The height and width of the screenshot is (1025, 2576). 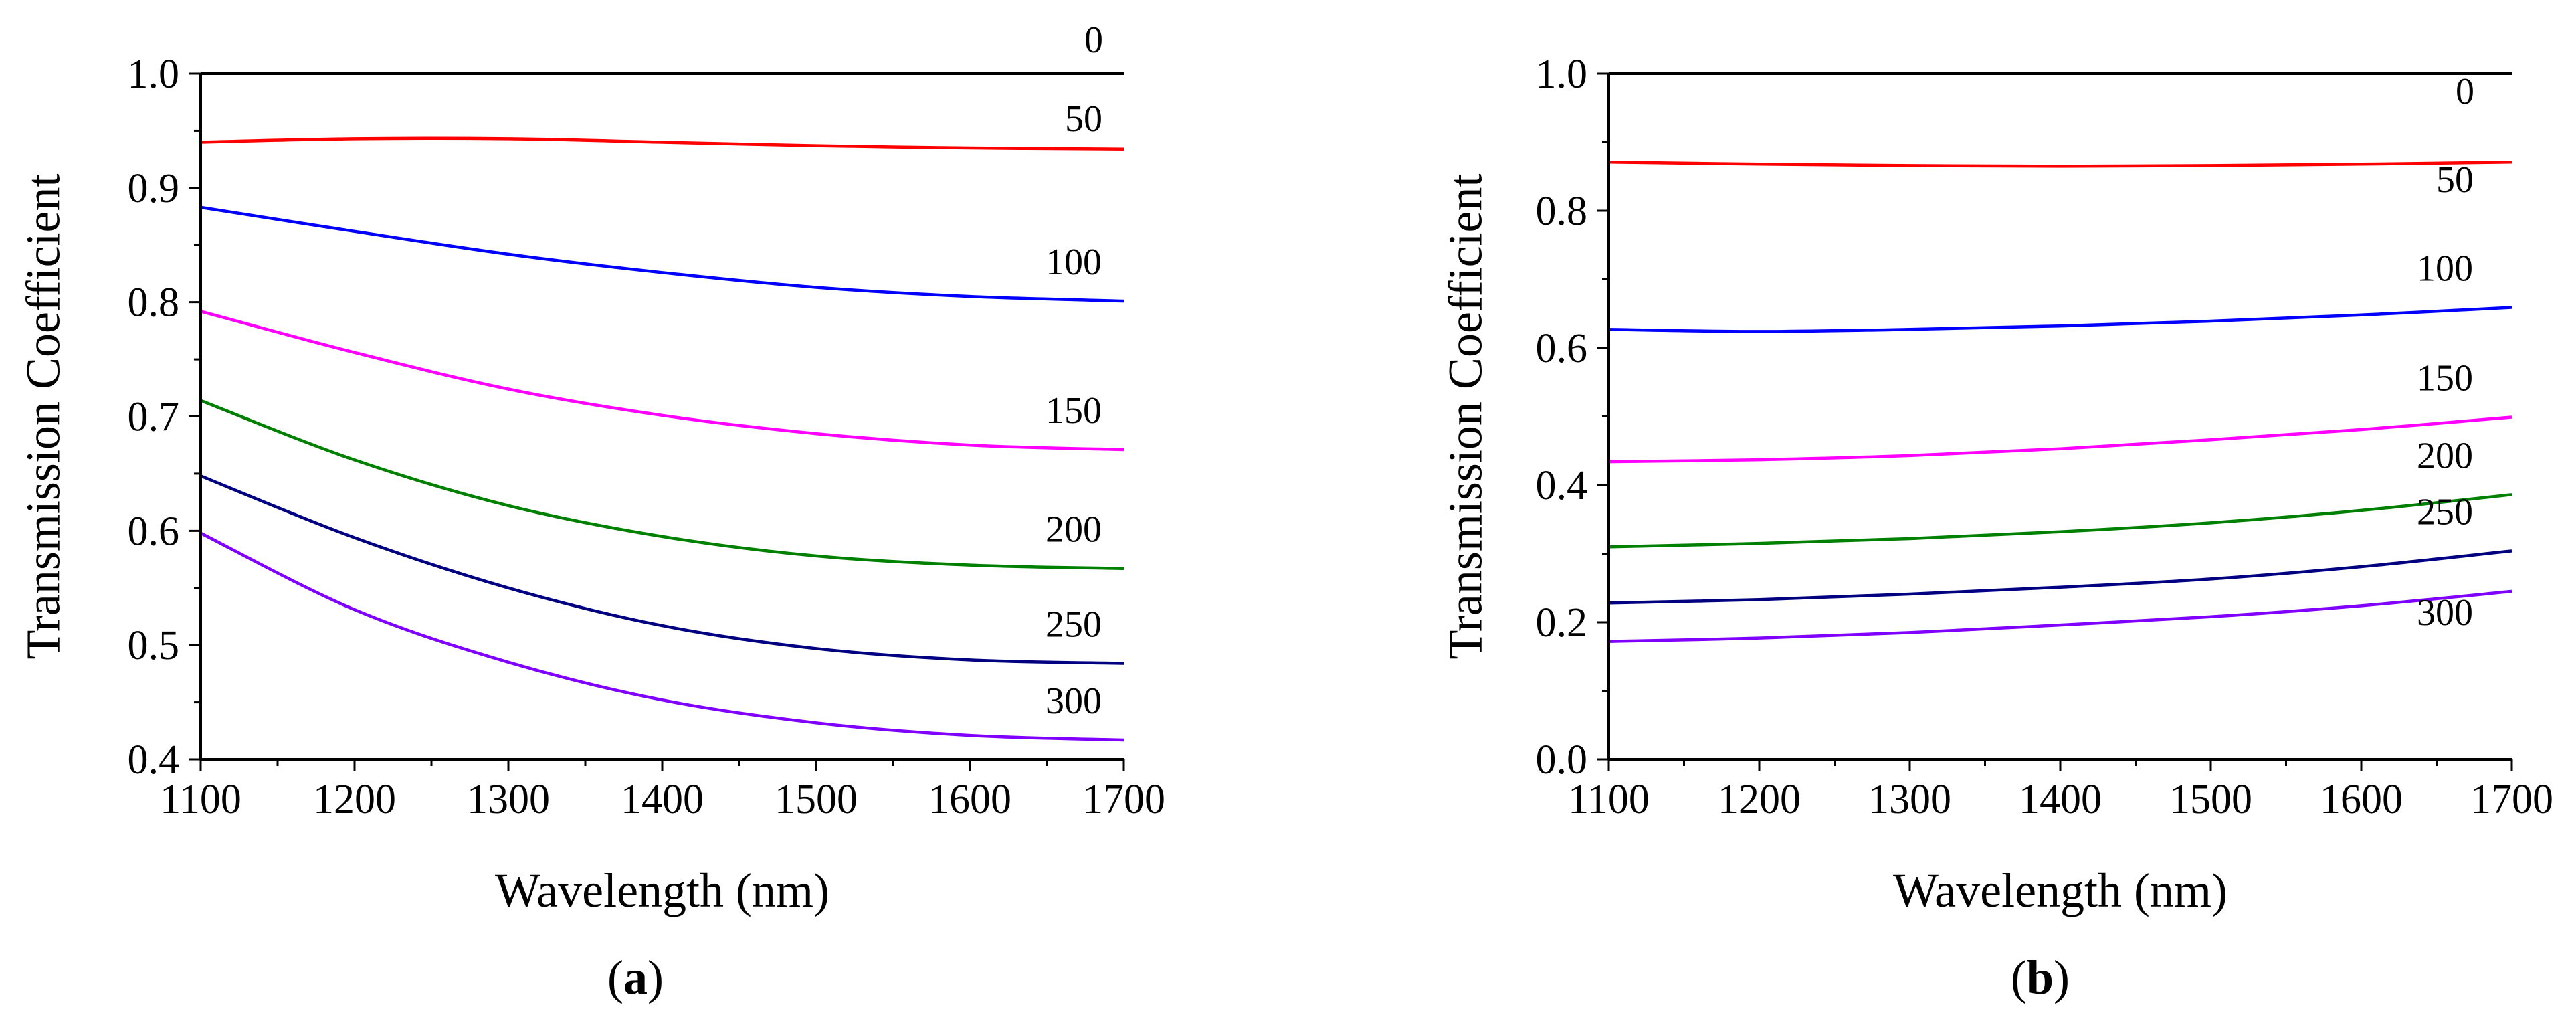 What do you see at coordinates (635, 977) in the screenshot?
I see `panel-label: (a)` at bounding box center [635, 977].